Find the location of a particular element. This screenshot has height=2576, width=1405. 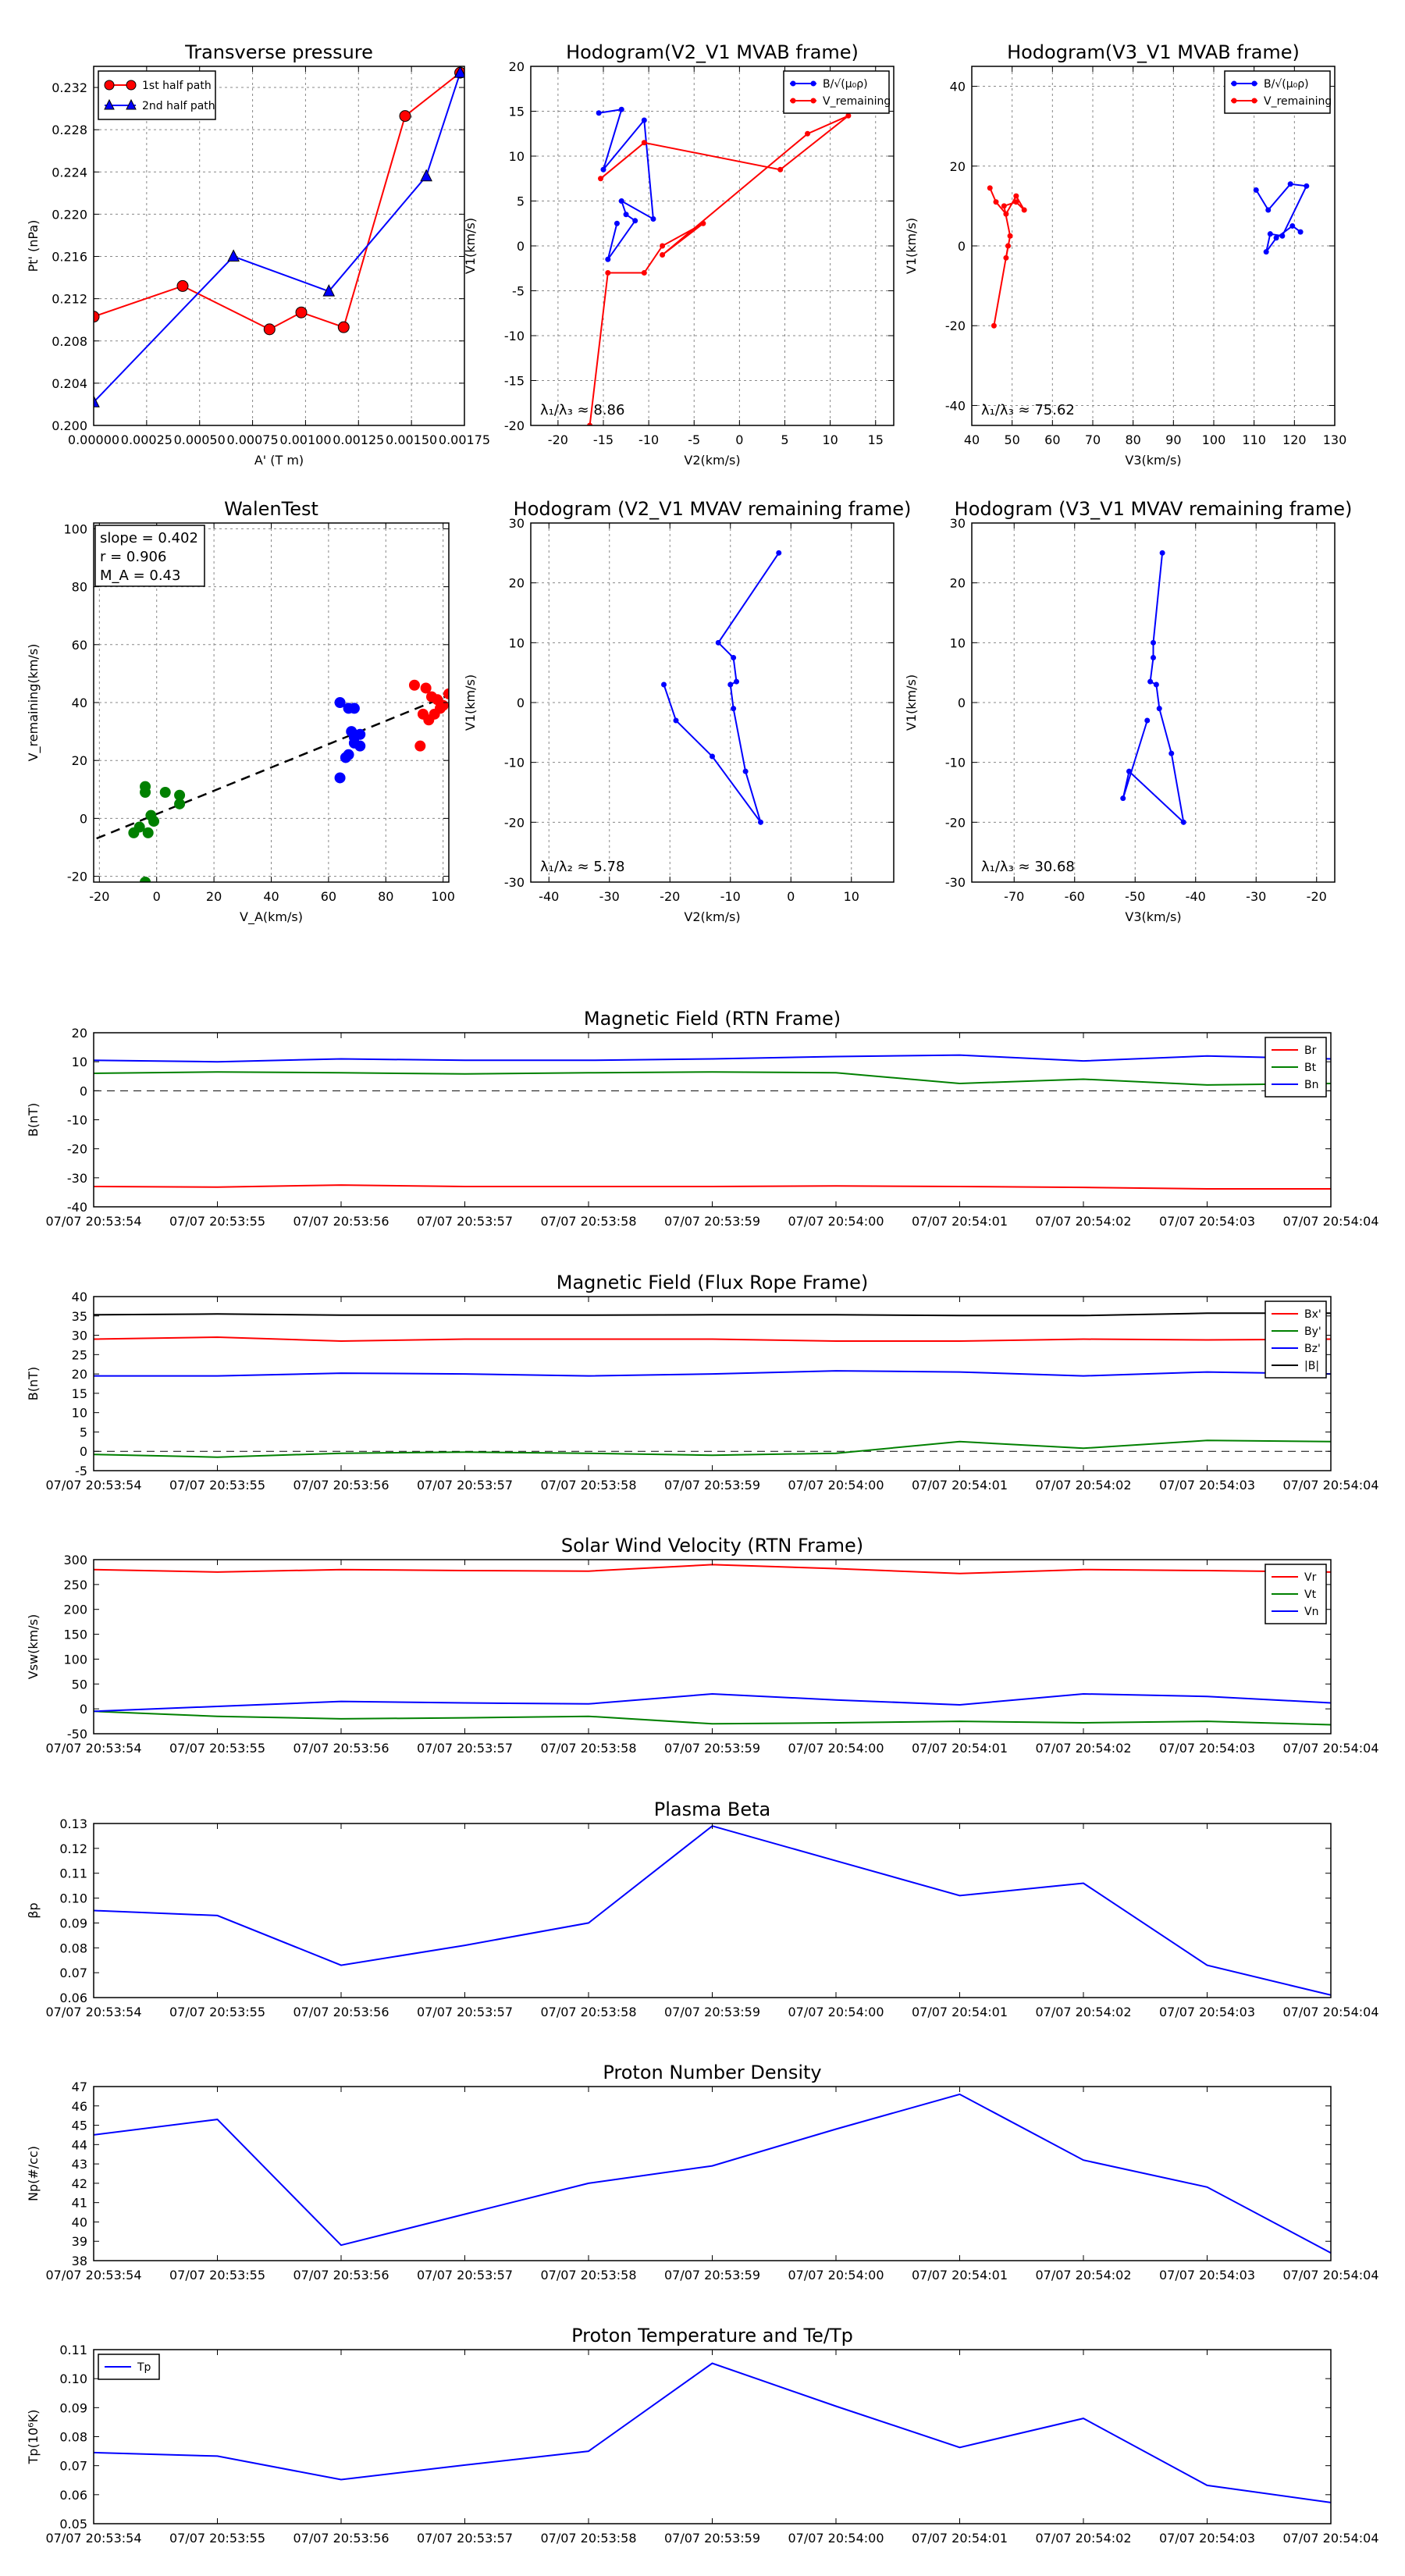

x-tick-label: 0.00100 is located at coordinates (305, 439).